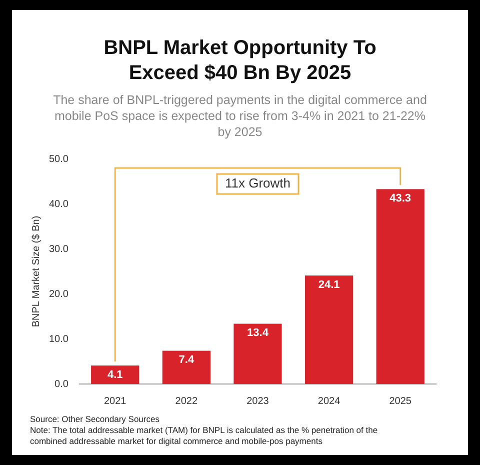 The height and width of the screenshot is (465, 480). Describe the element at coordinates (329, 401) in the screenshot. I see `x-tick-label: 2024` at that location.